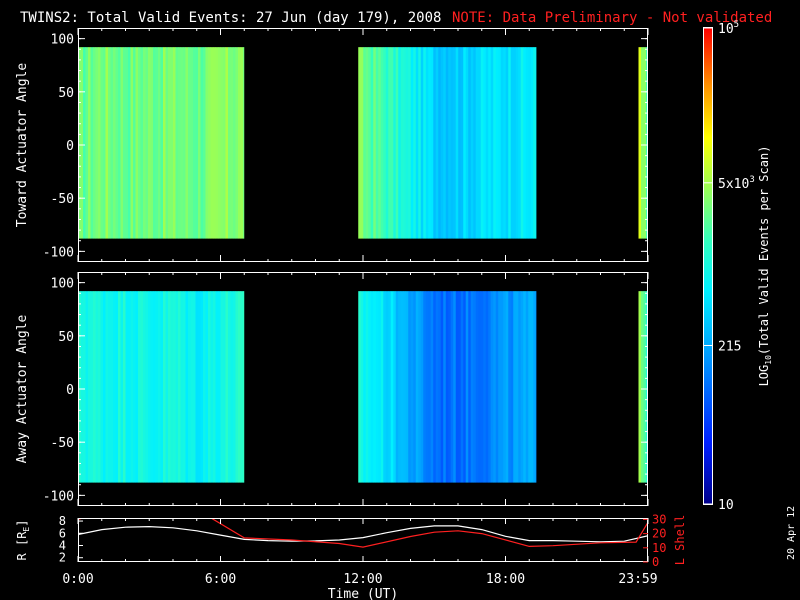 The width and height of the screenshot is (800, 600). Describe the element at coordinates (22, 145) in the screenshot. I see `y-axis-label: Toward Actuator Angle` at that location.